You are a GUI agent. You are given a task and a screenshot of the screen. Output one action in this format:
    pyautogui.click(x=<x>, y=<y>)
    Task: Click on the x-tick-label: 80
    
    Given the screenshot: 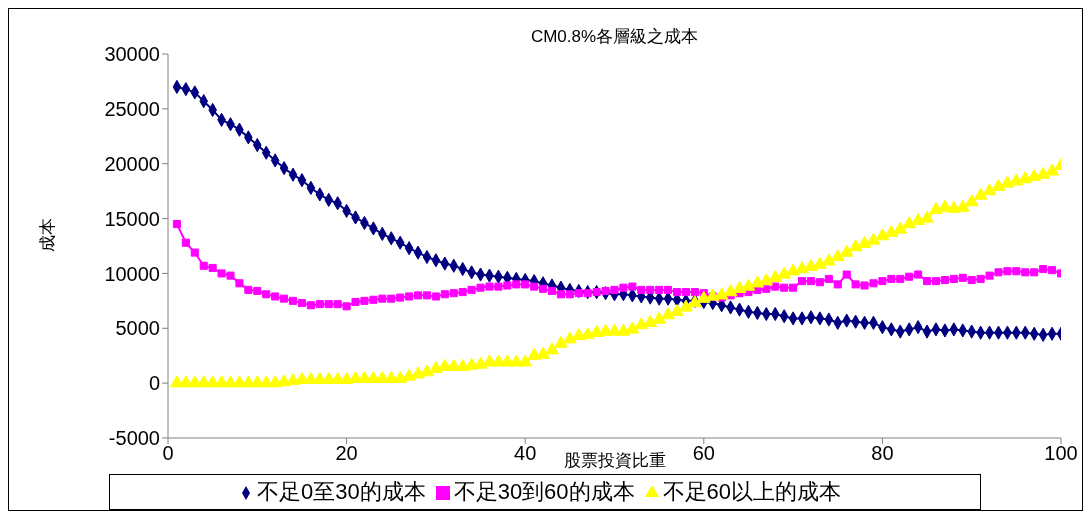 What is the action you would take?
    pyautogui.click(x=882, y=453)
    